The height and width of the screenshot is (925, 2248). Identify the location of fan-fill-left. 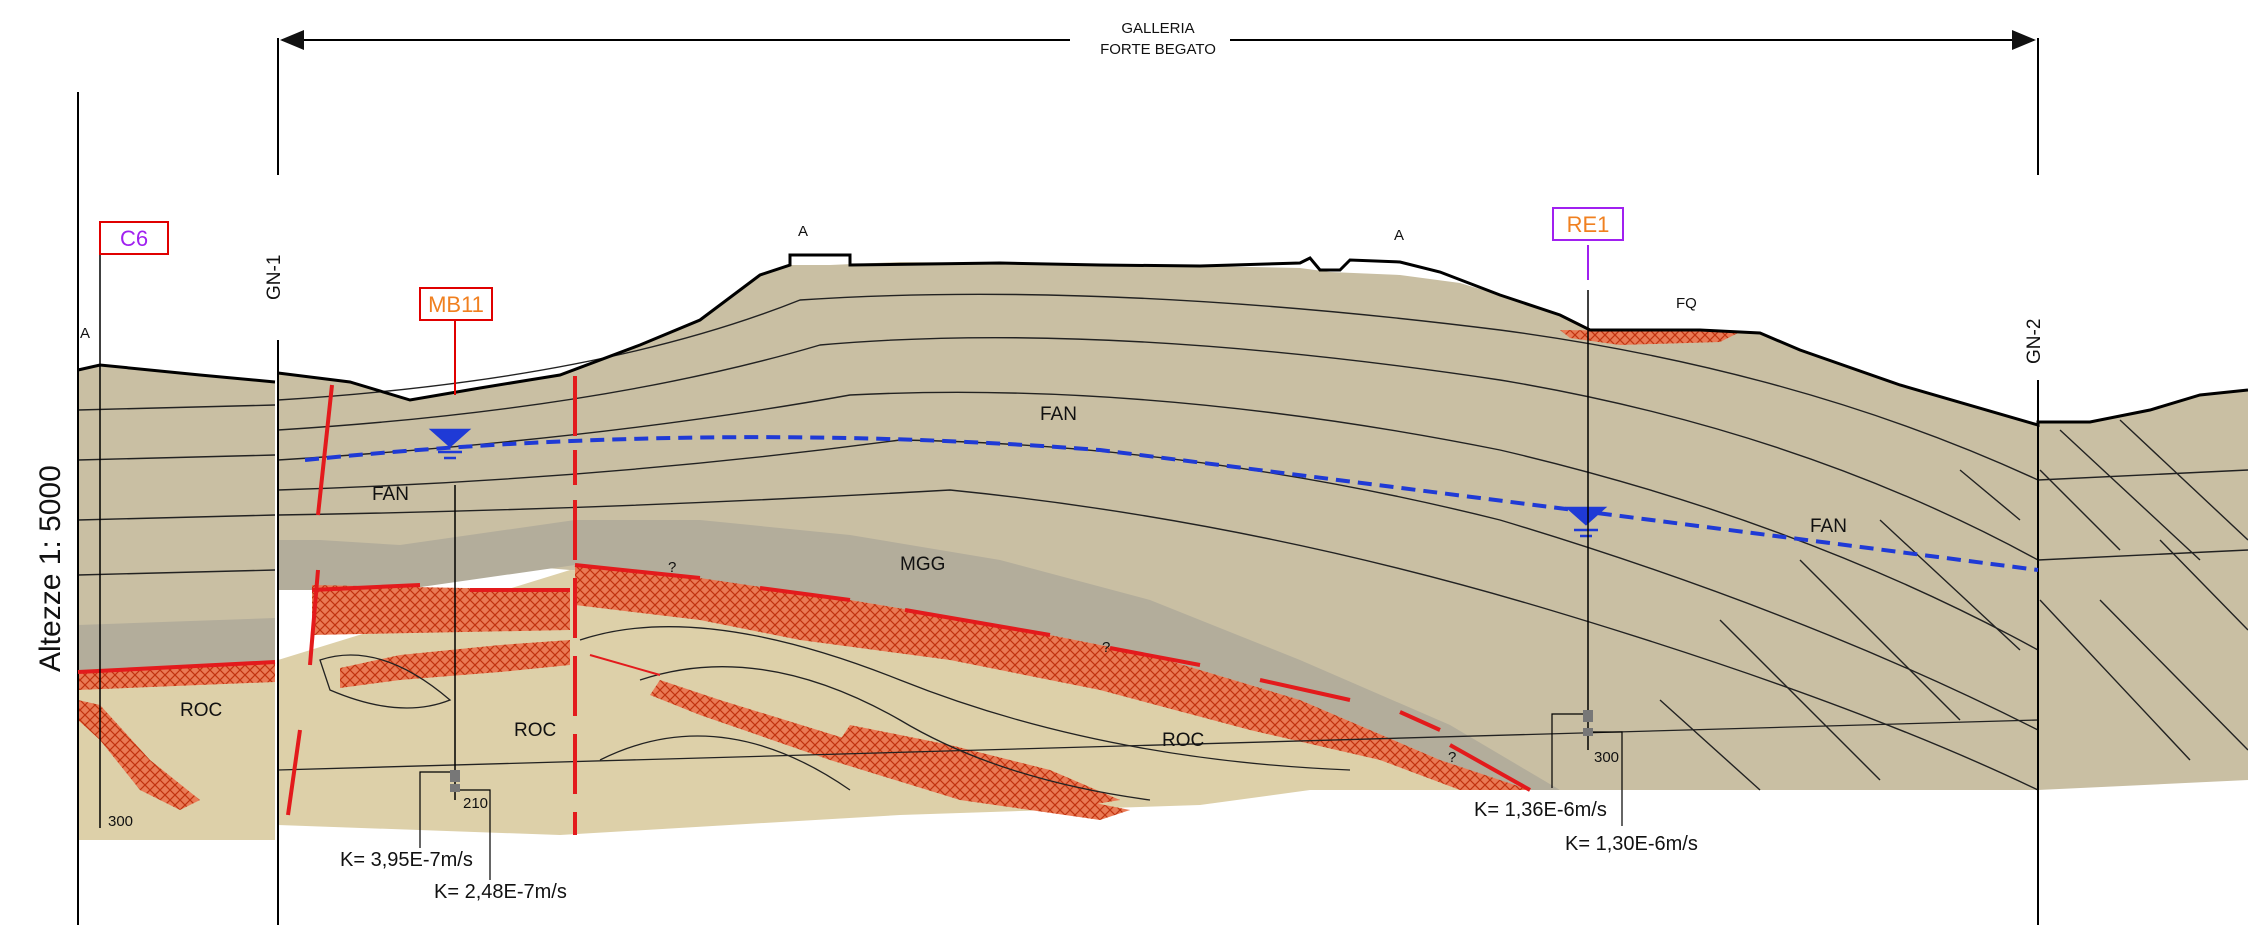
(176, 497).